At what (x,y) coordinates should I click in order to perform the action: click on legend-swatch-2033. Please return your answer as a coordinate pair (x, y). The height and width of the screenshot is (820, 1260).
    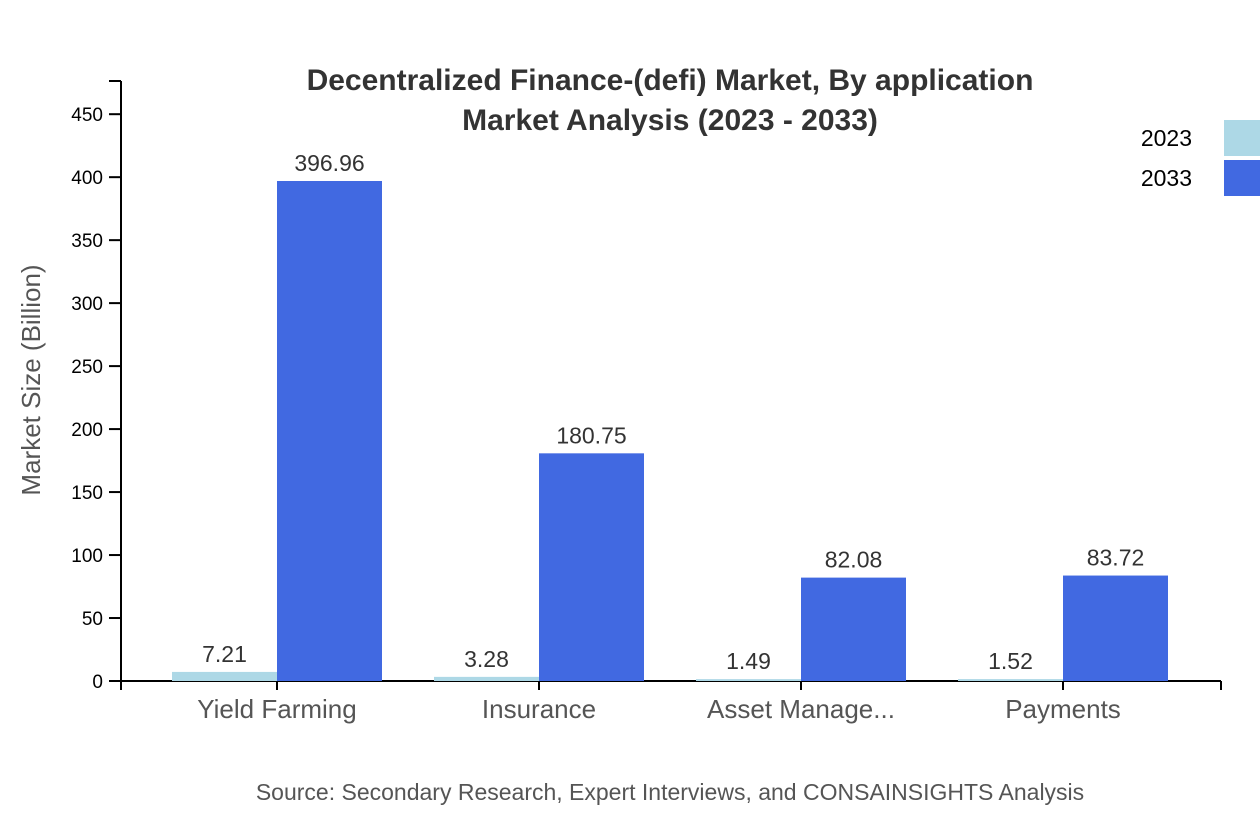
    Looking at the image, I should click on (1242, 178).